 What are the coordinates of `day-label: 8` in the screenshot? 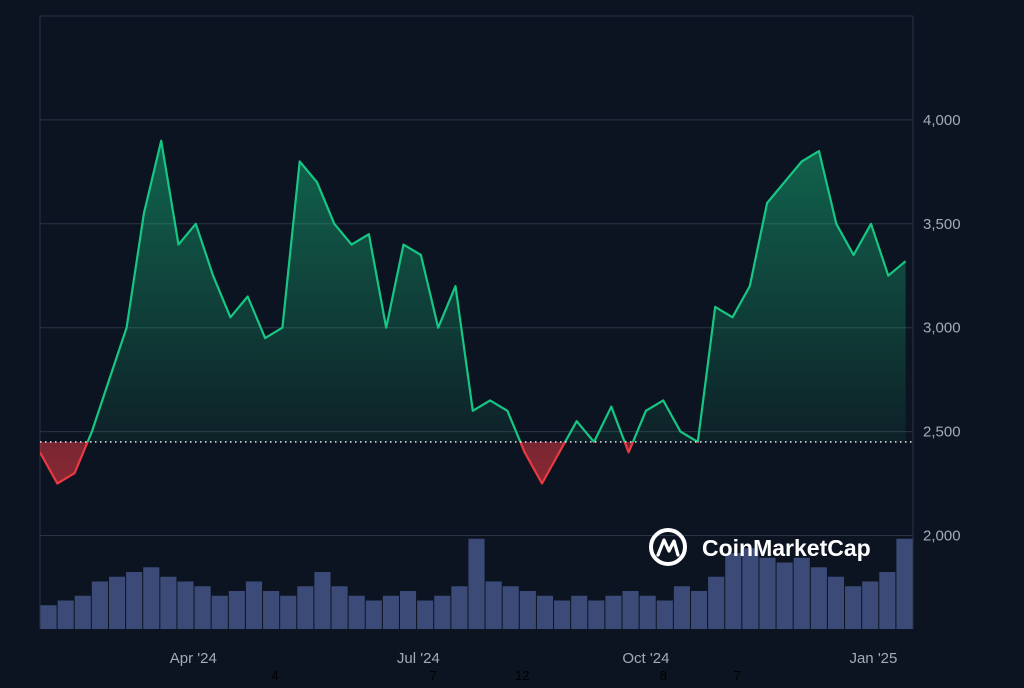 It's located at (663, 675).